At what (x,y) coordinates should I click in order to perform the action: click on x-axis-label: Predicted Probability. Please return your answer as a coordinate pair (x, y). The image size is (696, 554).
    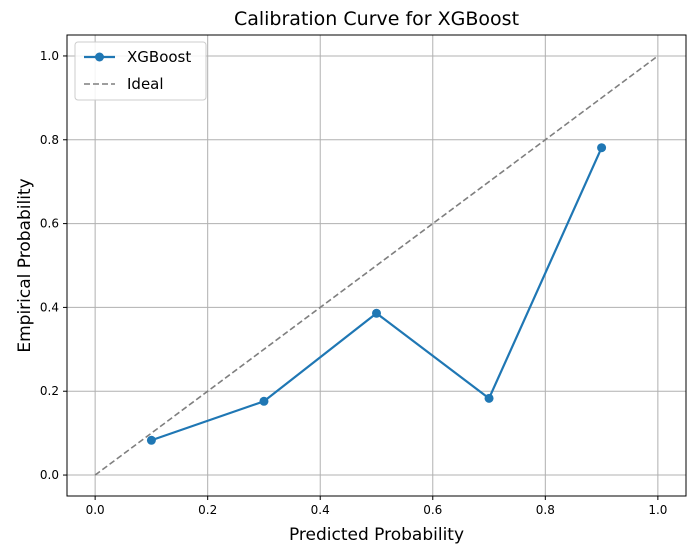
    Looking at the image, I should click on (376, 535).